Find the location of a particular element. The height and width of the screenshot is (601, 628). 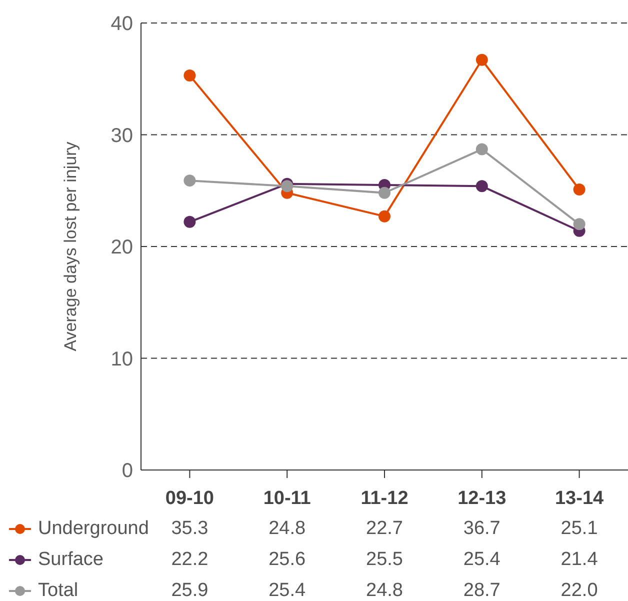

data-label: 25.9 is located at coordinates (190, 590).